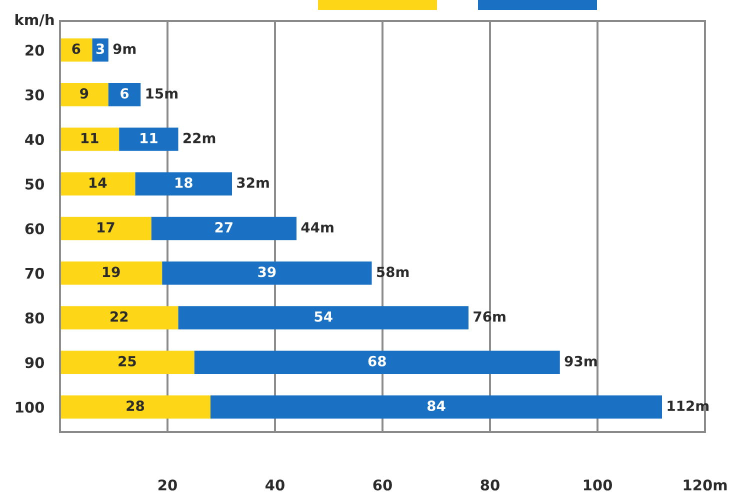  What do you see at coordinates (100, 49) in the screenshot?
I see `data-label: 3` at bounding box center [100, 49].